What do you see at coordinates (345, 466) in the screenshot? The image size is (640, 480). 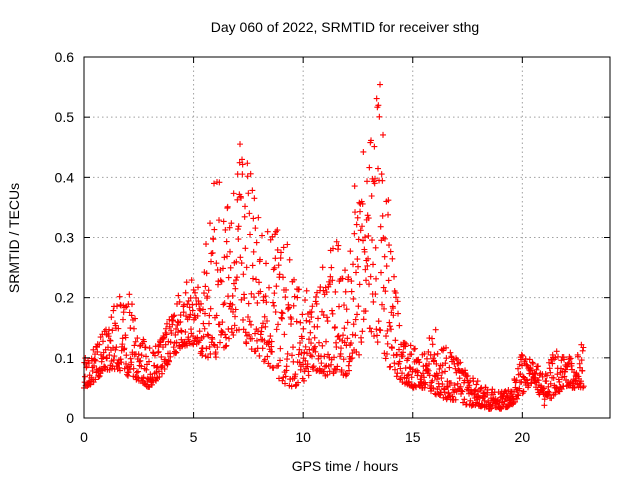 I see `x-axis-label: GPS time / hours` at bounding box center [345, 466].